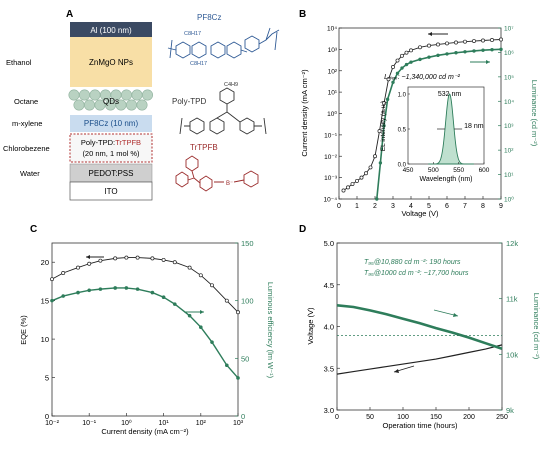 The width and height of the screenshot is (554, 456). I want to click on chart-d-frame, so click(419, 326).